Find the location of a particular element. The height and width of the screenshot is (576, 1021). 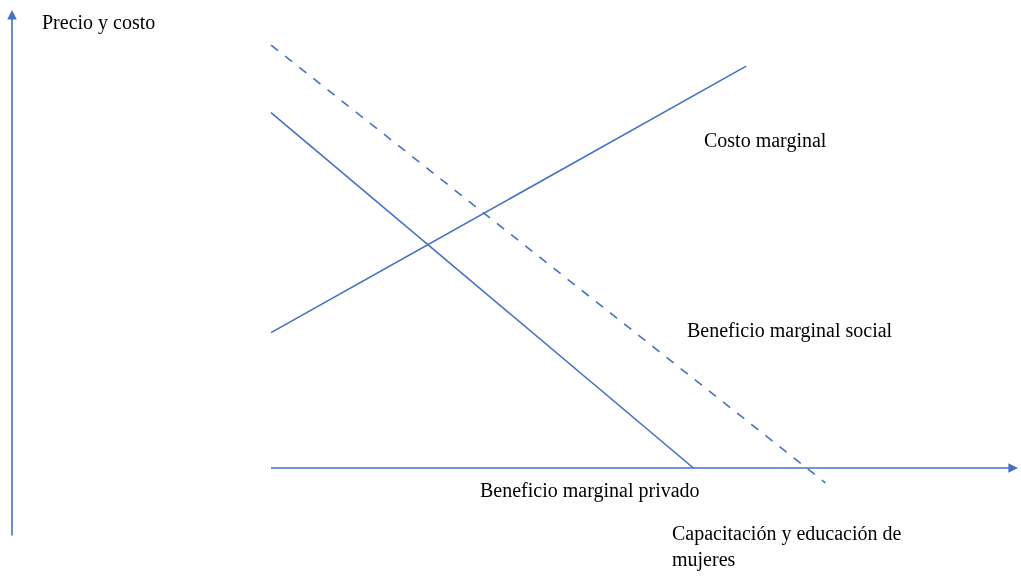

text: Precio y costo is located at coordinates (99, 22).